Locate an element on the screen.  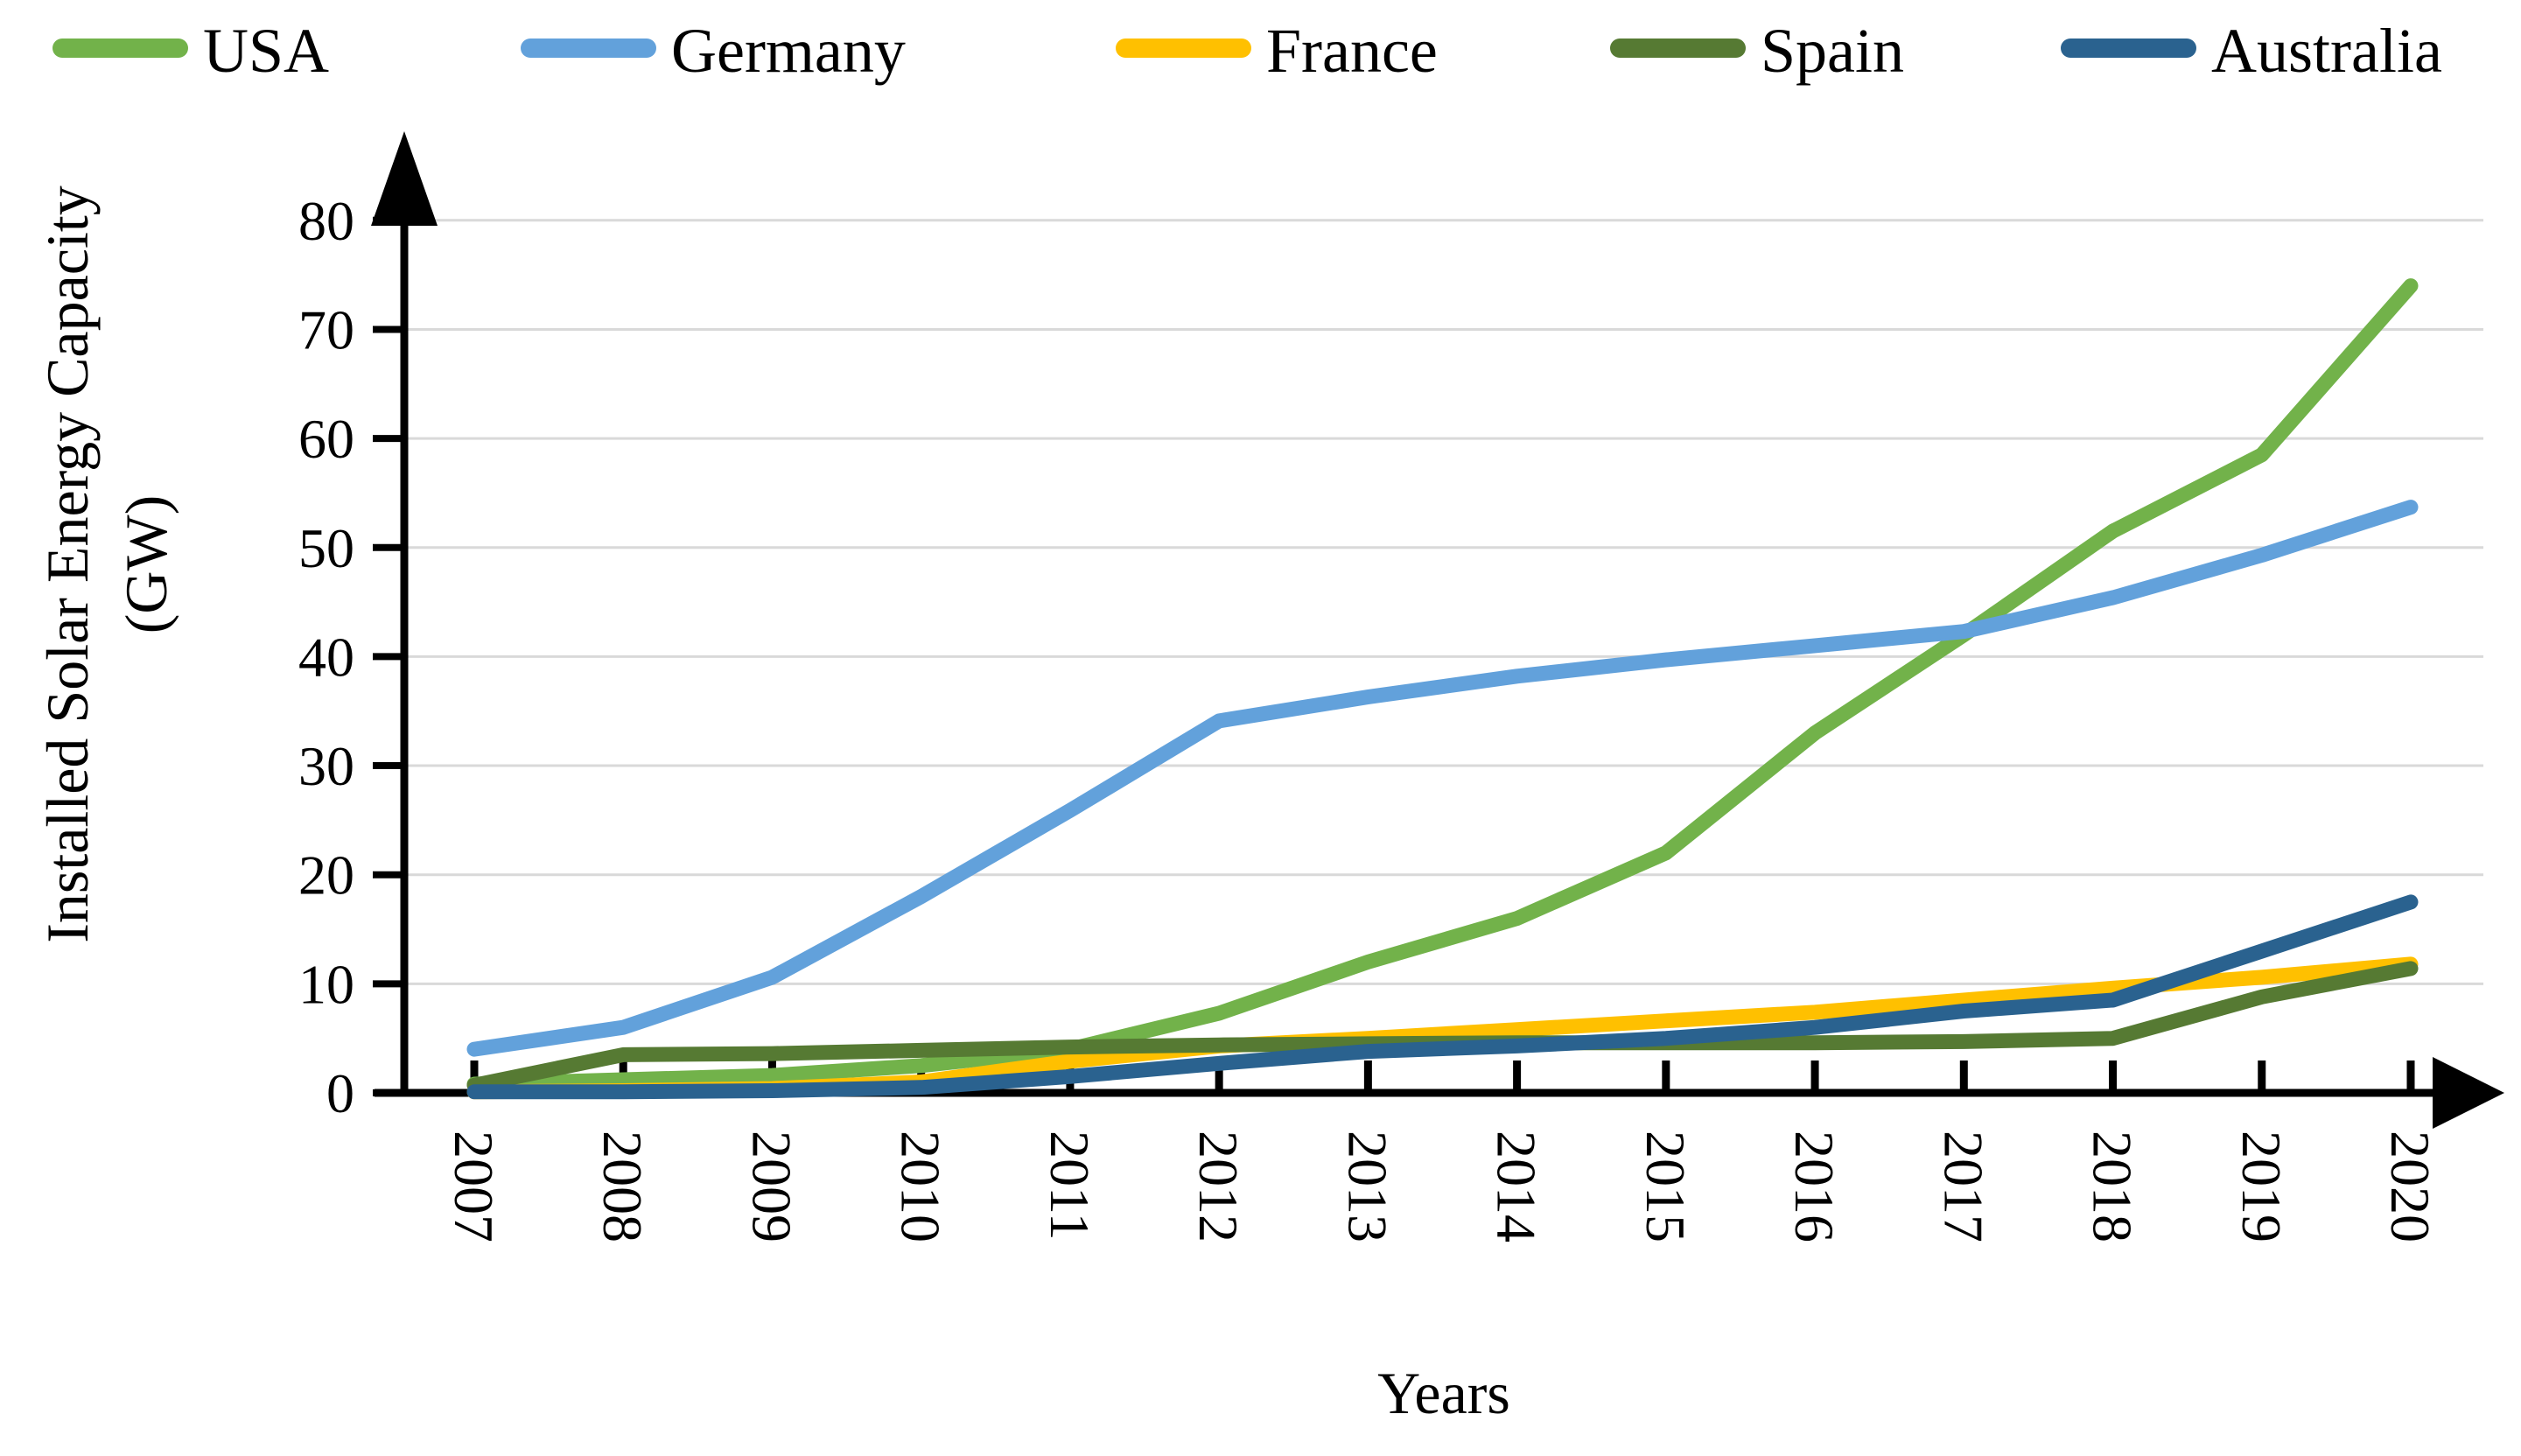
legend-item-france: France is located at coordinates (1277, 51).